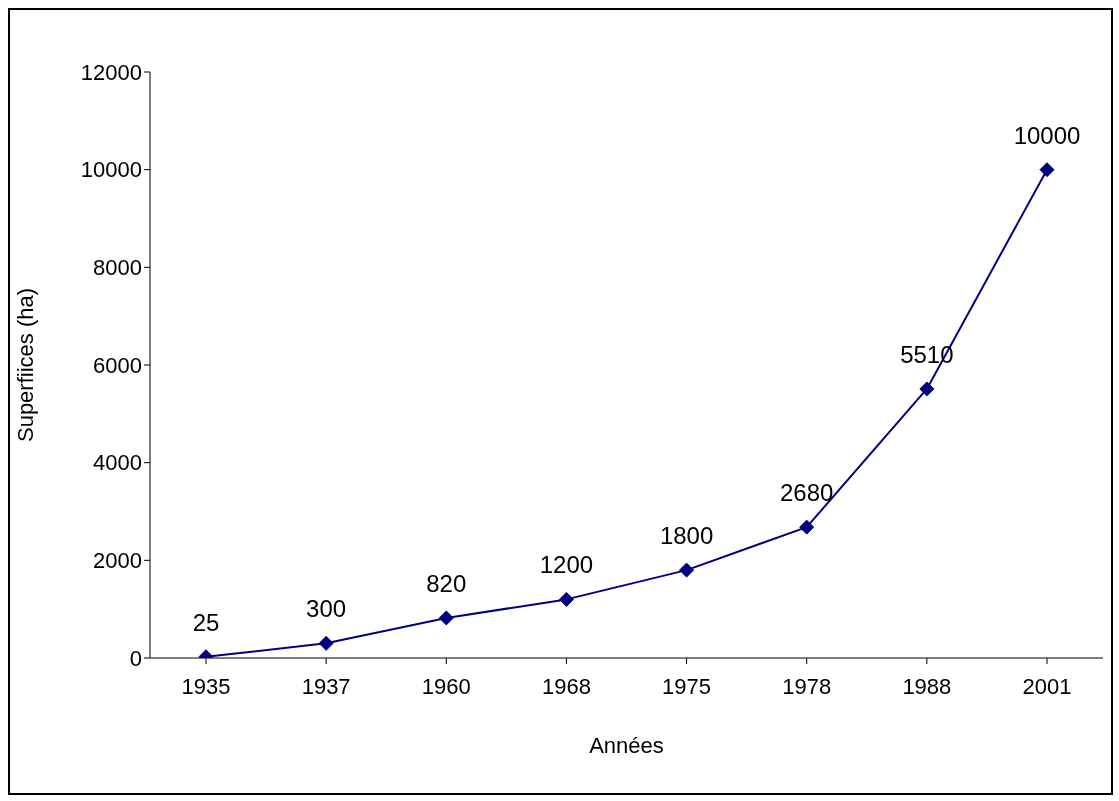 This screenshot has width=1119, height=801. What do you see at coordinates (566, 686) in the screenshot?
I see `x-tick-label: 1968` at bounding box center [566, 686].